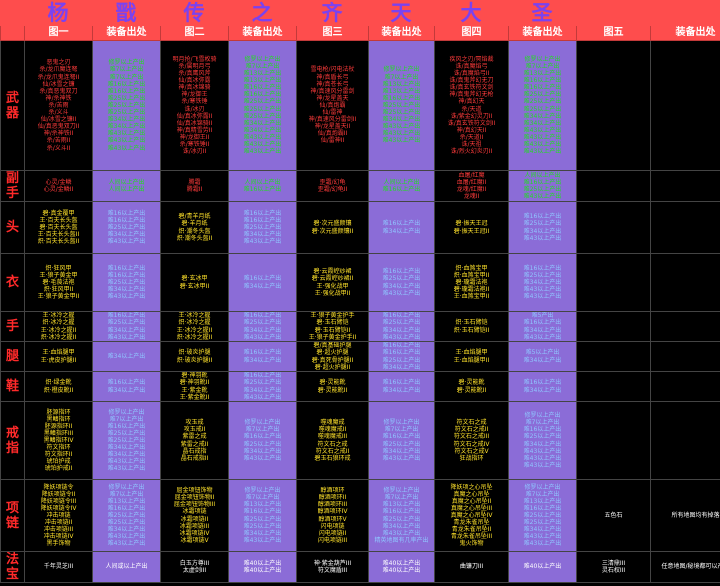  Describe the element at coordinates (613, 515) in the screenshot. I see `table-cell: 五色石` at that location.